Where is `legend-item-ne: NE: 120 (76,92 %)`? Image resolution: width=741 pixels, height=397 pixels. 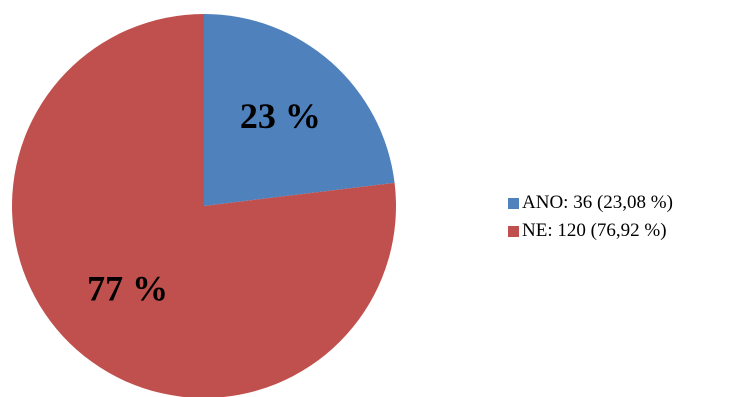
legend-item-ne: NE: 120 (76,92 %) is located at coordinates (623, 231).